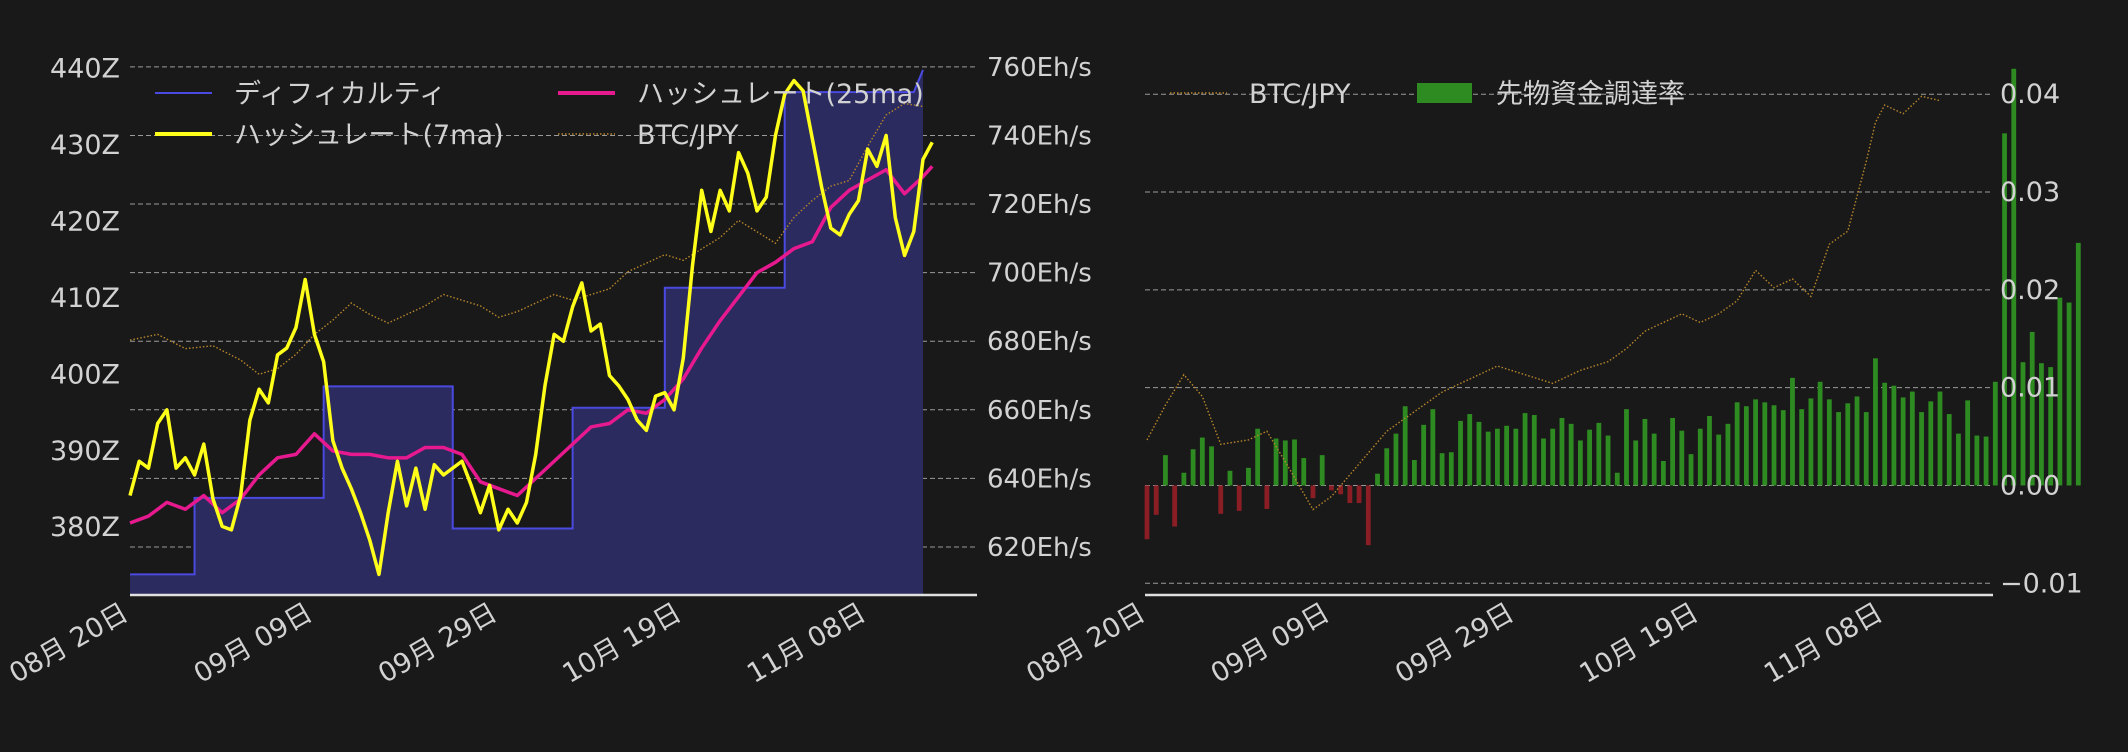 This screenshot has height=752, width=2128. I want to click on left-tick-label: 420Z, so click(85, 222).